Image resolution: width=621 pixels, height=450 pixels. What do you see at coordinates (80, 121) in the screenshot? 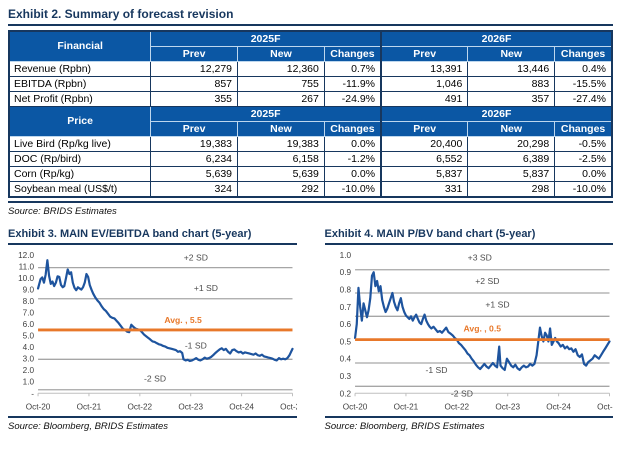
I see `price-header-cell: Price` at bounding box center [80, 121].